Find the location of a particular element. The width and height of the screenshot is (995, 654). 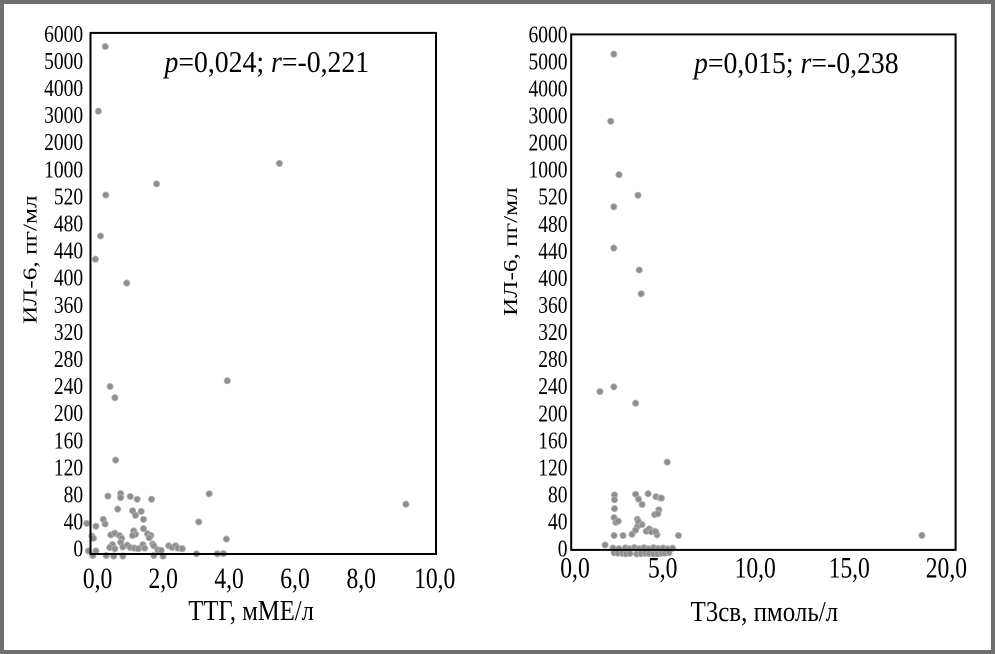

svg-text: 15,0 is located at coordinates (849, 567).